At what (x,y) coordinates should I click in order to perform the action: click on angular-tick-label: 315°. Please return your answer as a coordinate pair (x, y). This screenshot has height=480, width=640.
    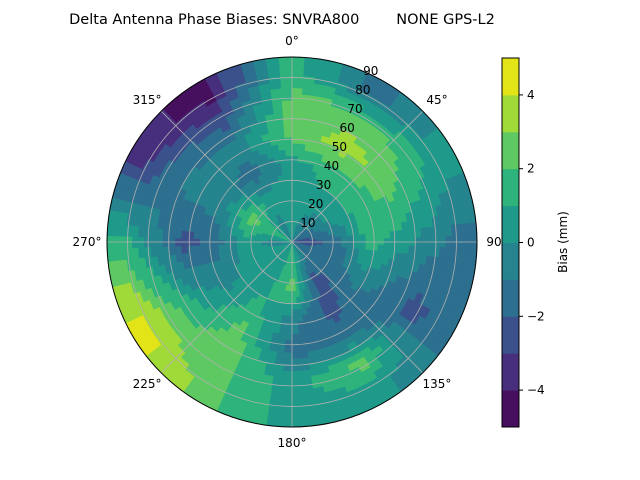
    Looking at the image, I should click on (147, 100).